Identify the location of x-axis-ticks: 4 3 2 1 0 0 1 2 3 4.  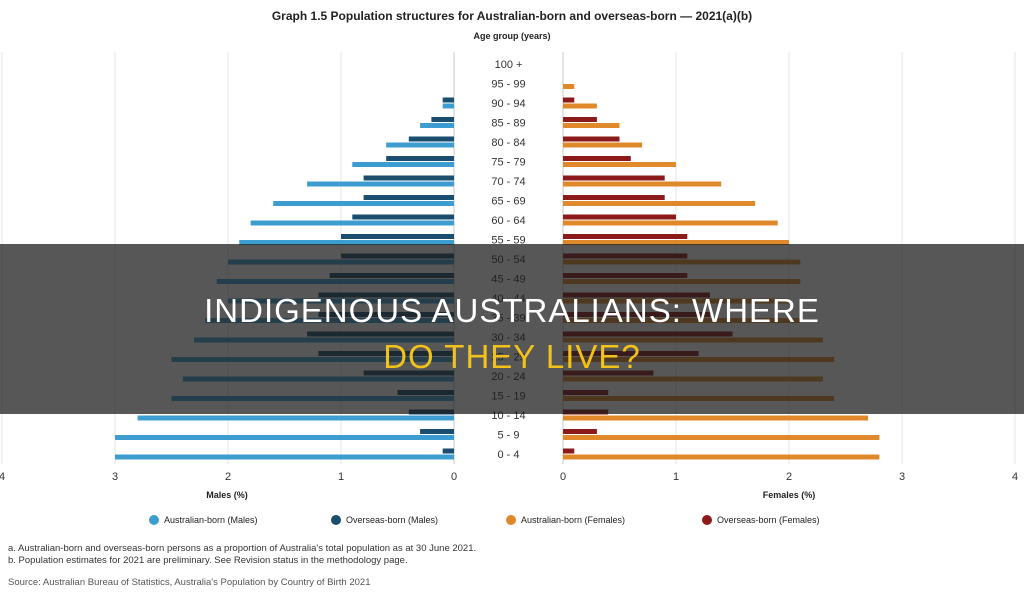
(509, 477).